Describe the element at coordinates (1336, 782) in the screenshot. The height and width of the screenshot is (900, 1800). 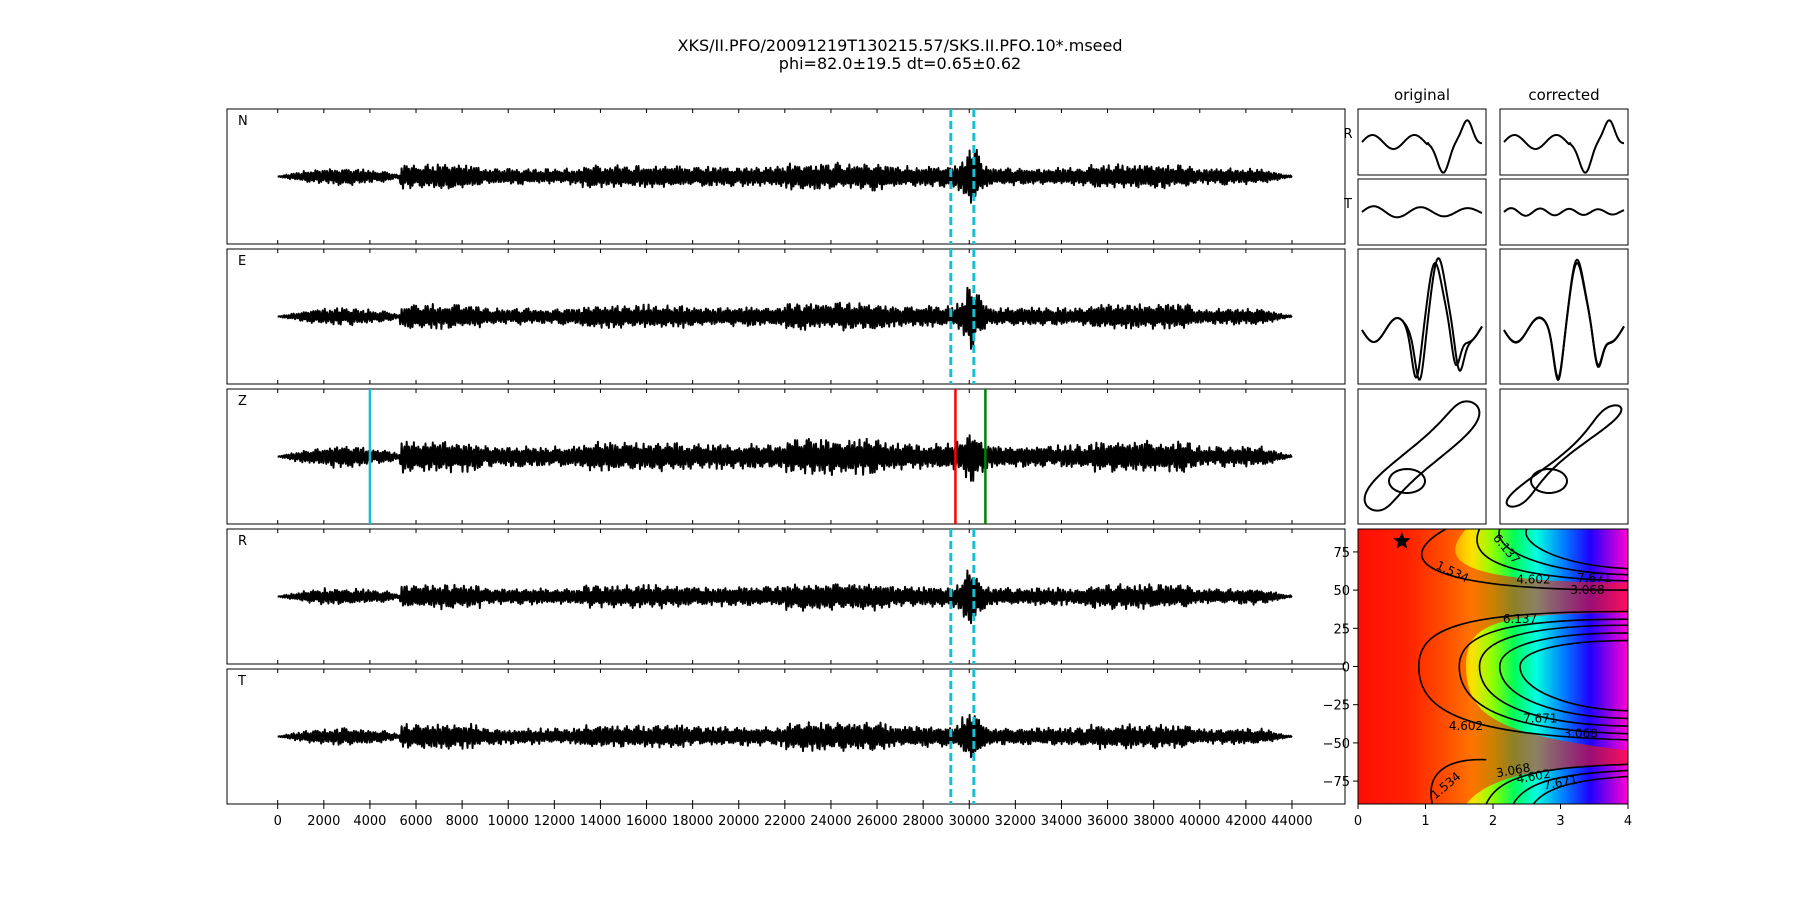
I see `err-y-tick-label: −75` at that location.